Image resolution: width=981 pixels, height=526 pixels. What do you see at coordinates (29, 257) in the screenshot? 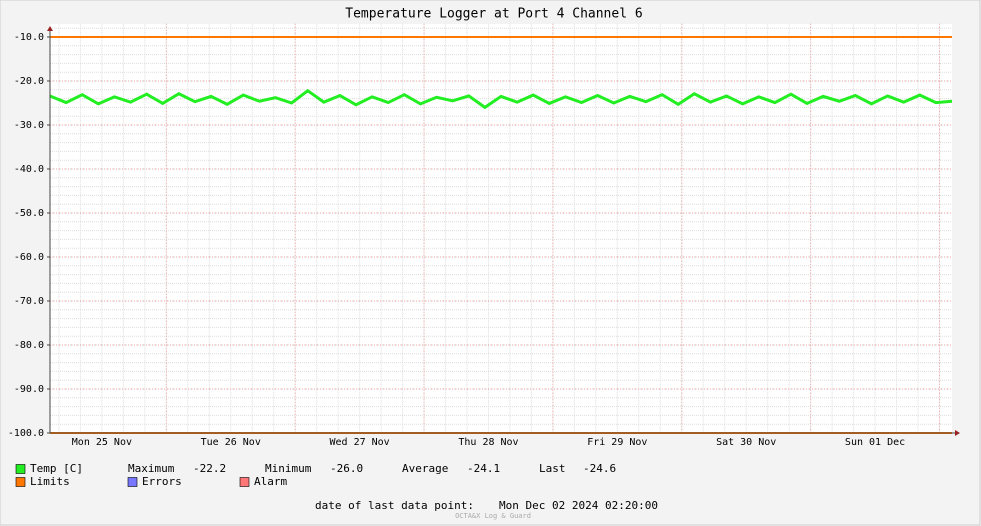
I see `y-tick-label: -60.0` at bounding box center [29, 257].